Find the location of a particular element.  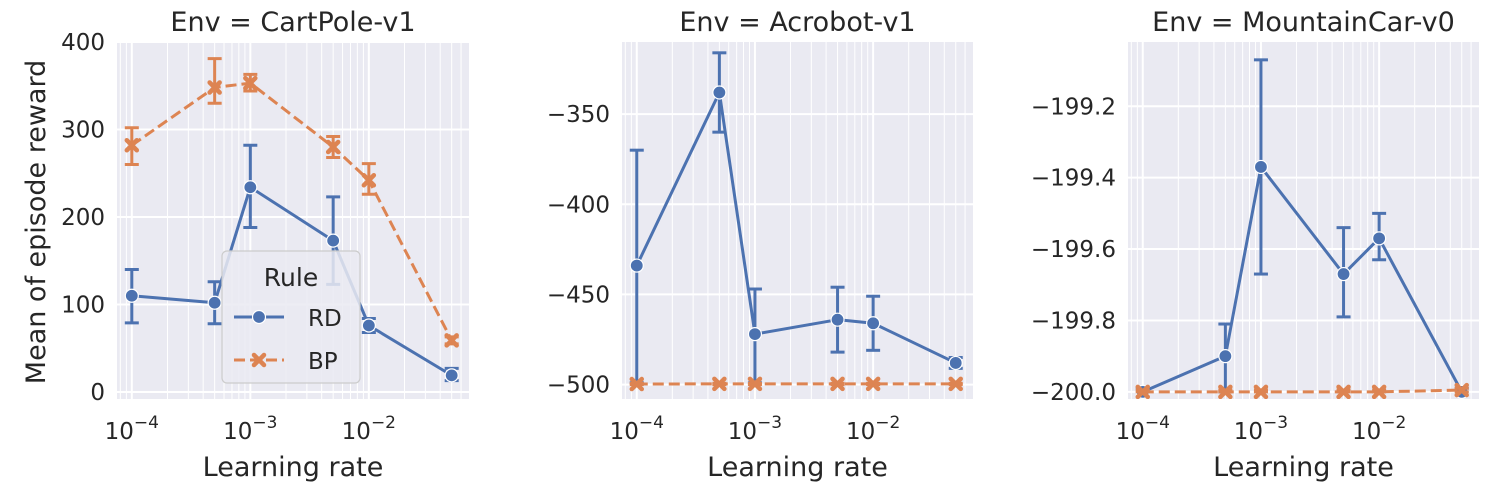

legend-label: RD is located at coordinates (325, 319).